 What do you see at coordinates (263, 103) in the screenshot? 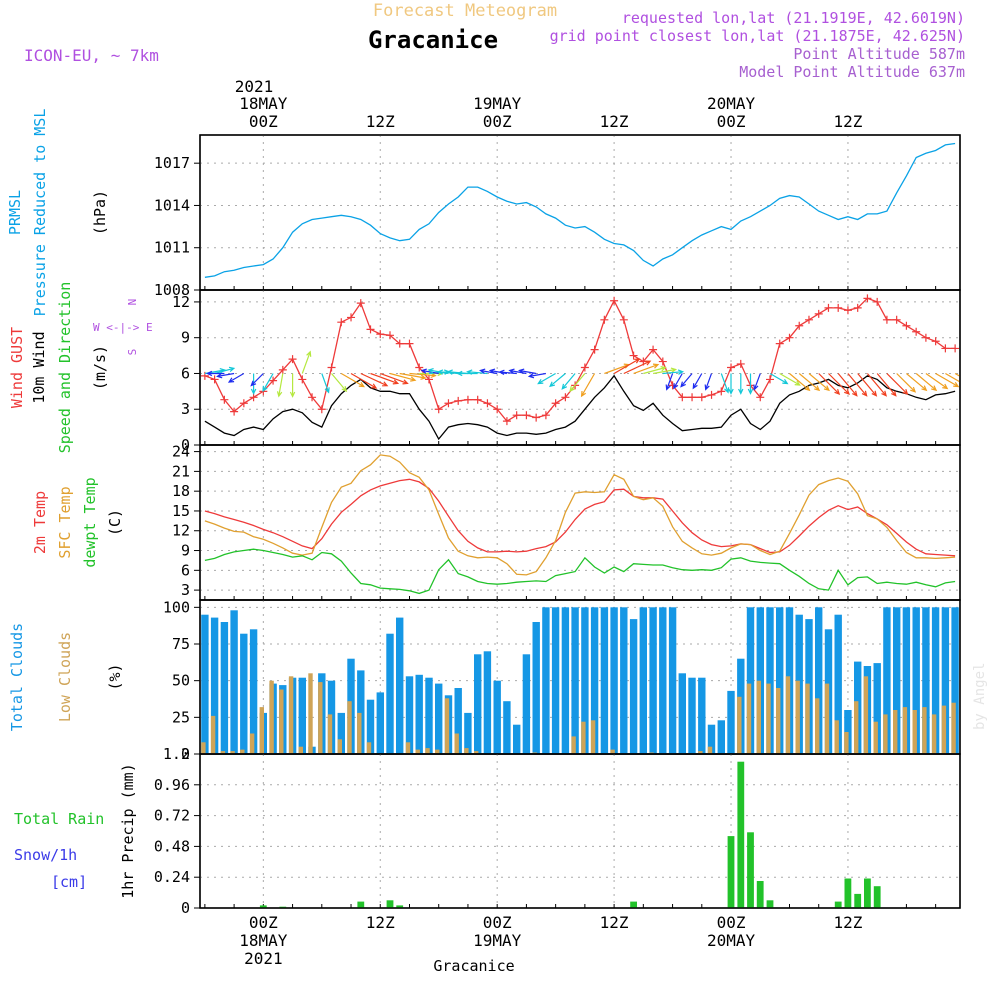
I see `time-label-top: 18MAY` at bounding box center [263, 103].